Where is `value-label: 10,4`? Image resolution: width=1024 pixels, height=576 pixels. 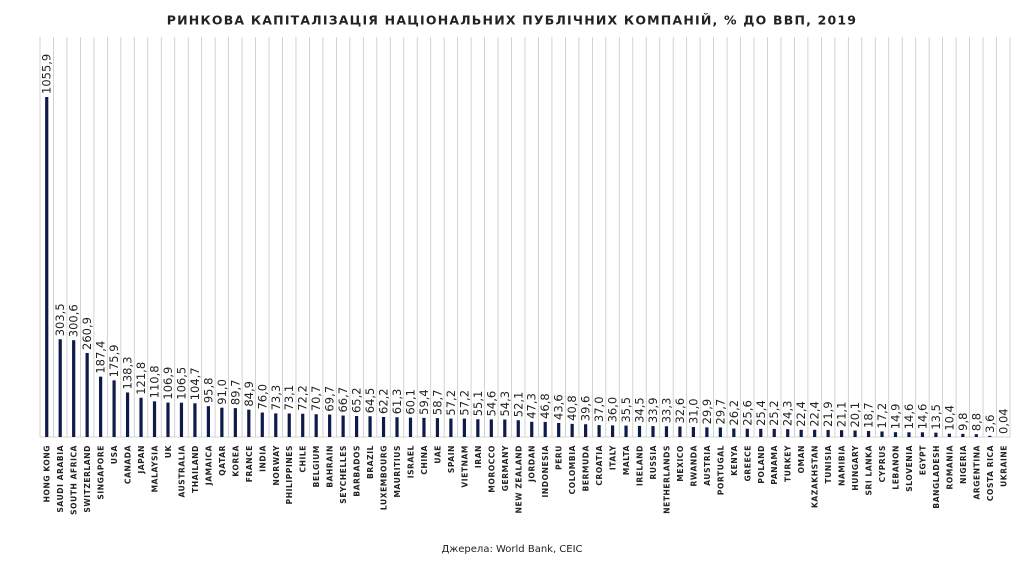
value-label: 10,4 is located at coordinates (949, 418).